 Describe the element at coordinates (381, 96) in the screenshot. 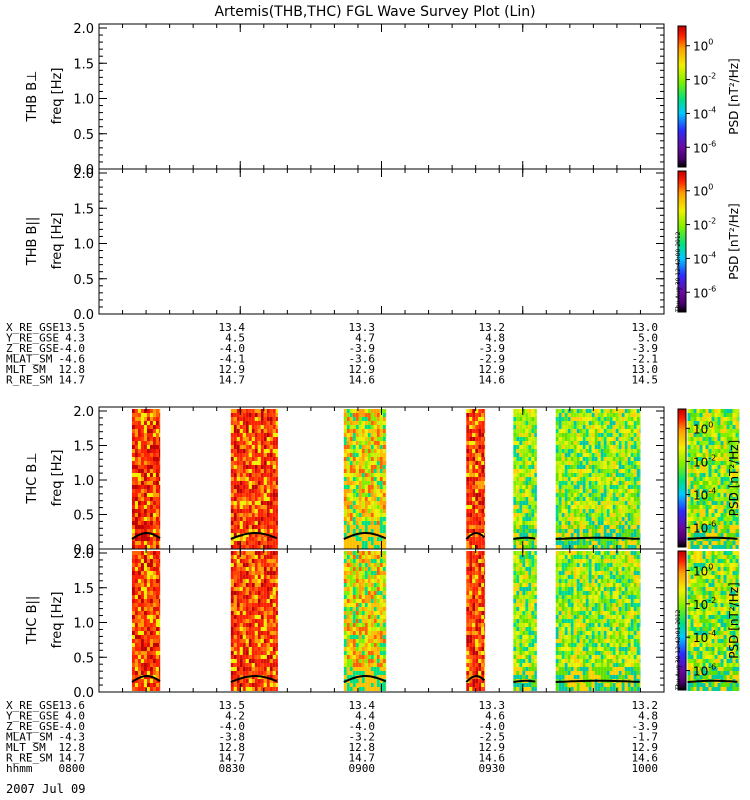

I see `panel-thb-perp` at that location.